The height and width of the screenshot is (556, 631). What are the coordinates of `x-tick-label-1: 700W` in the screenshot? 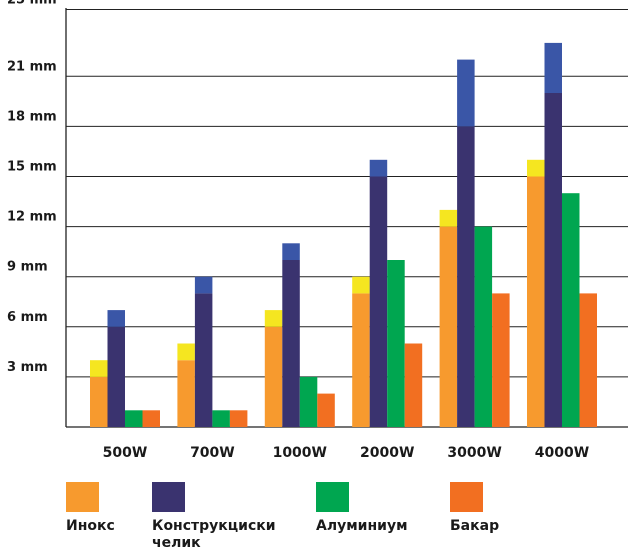 It's located at (212, 453).